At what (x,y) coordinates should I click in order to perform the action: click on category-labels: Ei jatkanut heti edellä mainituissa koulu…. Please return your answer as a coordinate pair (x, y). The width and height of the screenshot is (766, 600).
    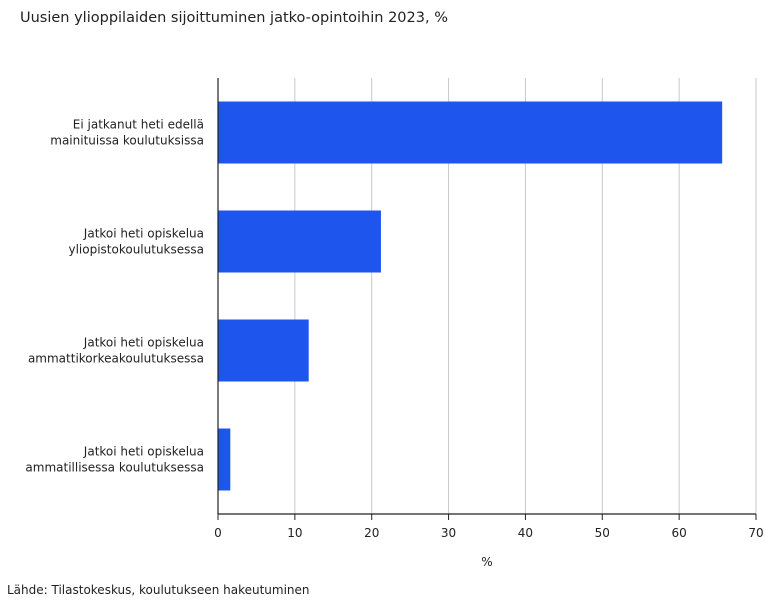
    Looking at the image, I should click on (114, 296).